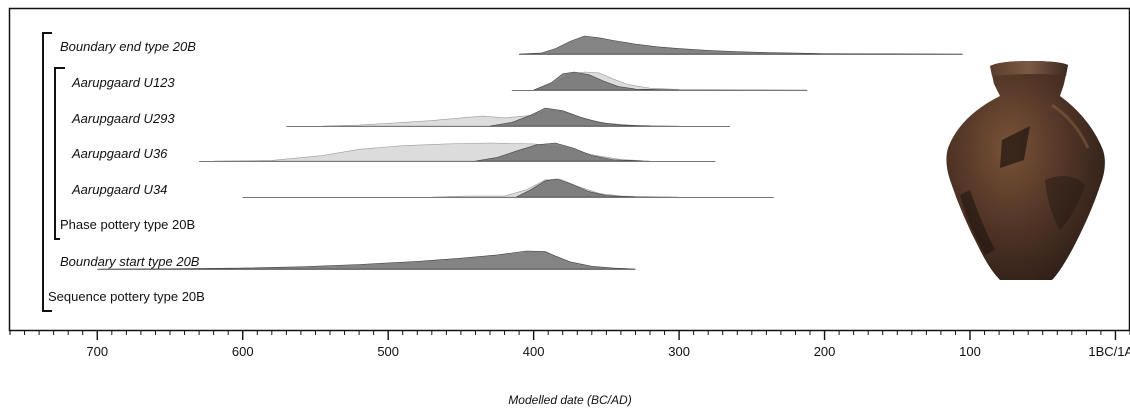 The height and width of the screenshot is (412, 1130). Describe the element at coordinates (439, 81) in the screenshot. I see `series-1: Aarupgaard U123` at that location.